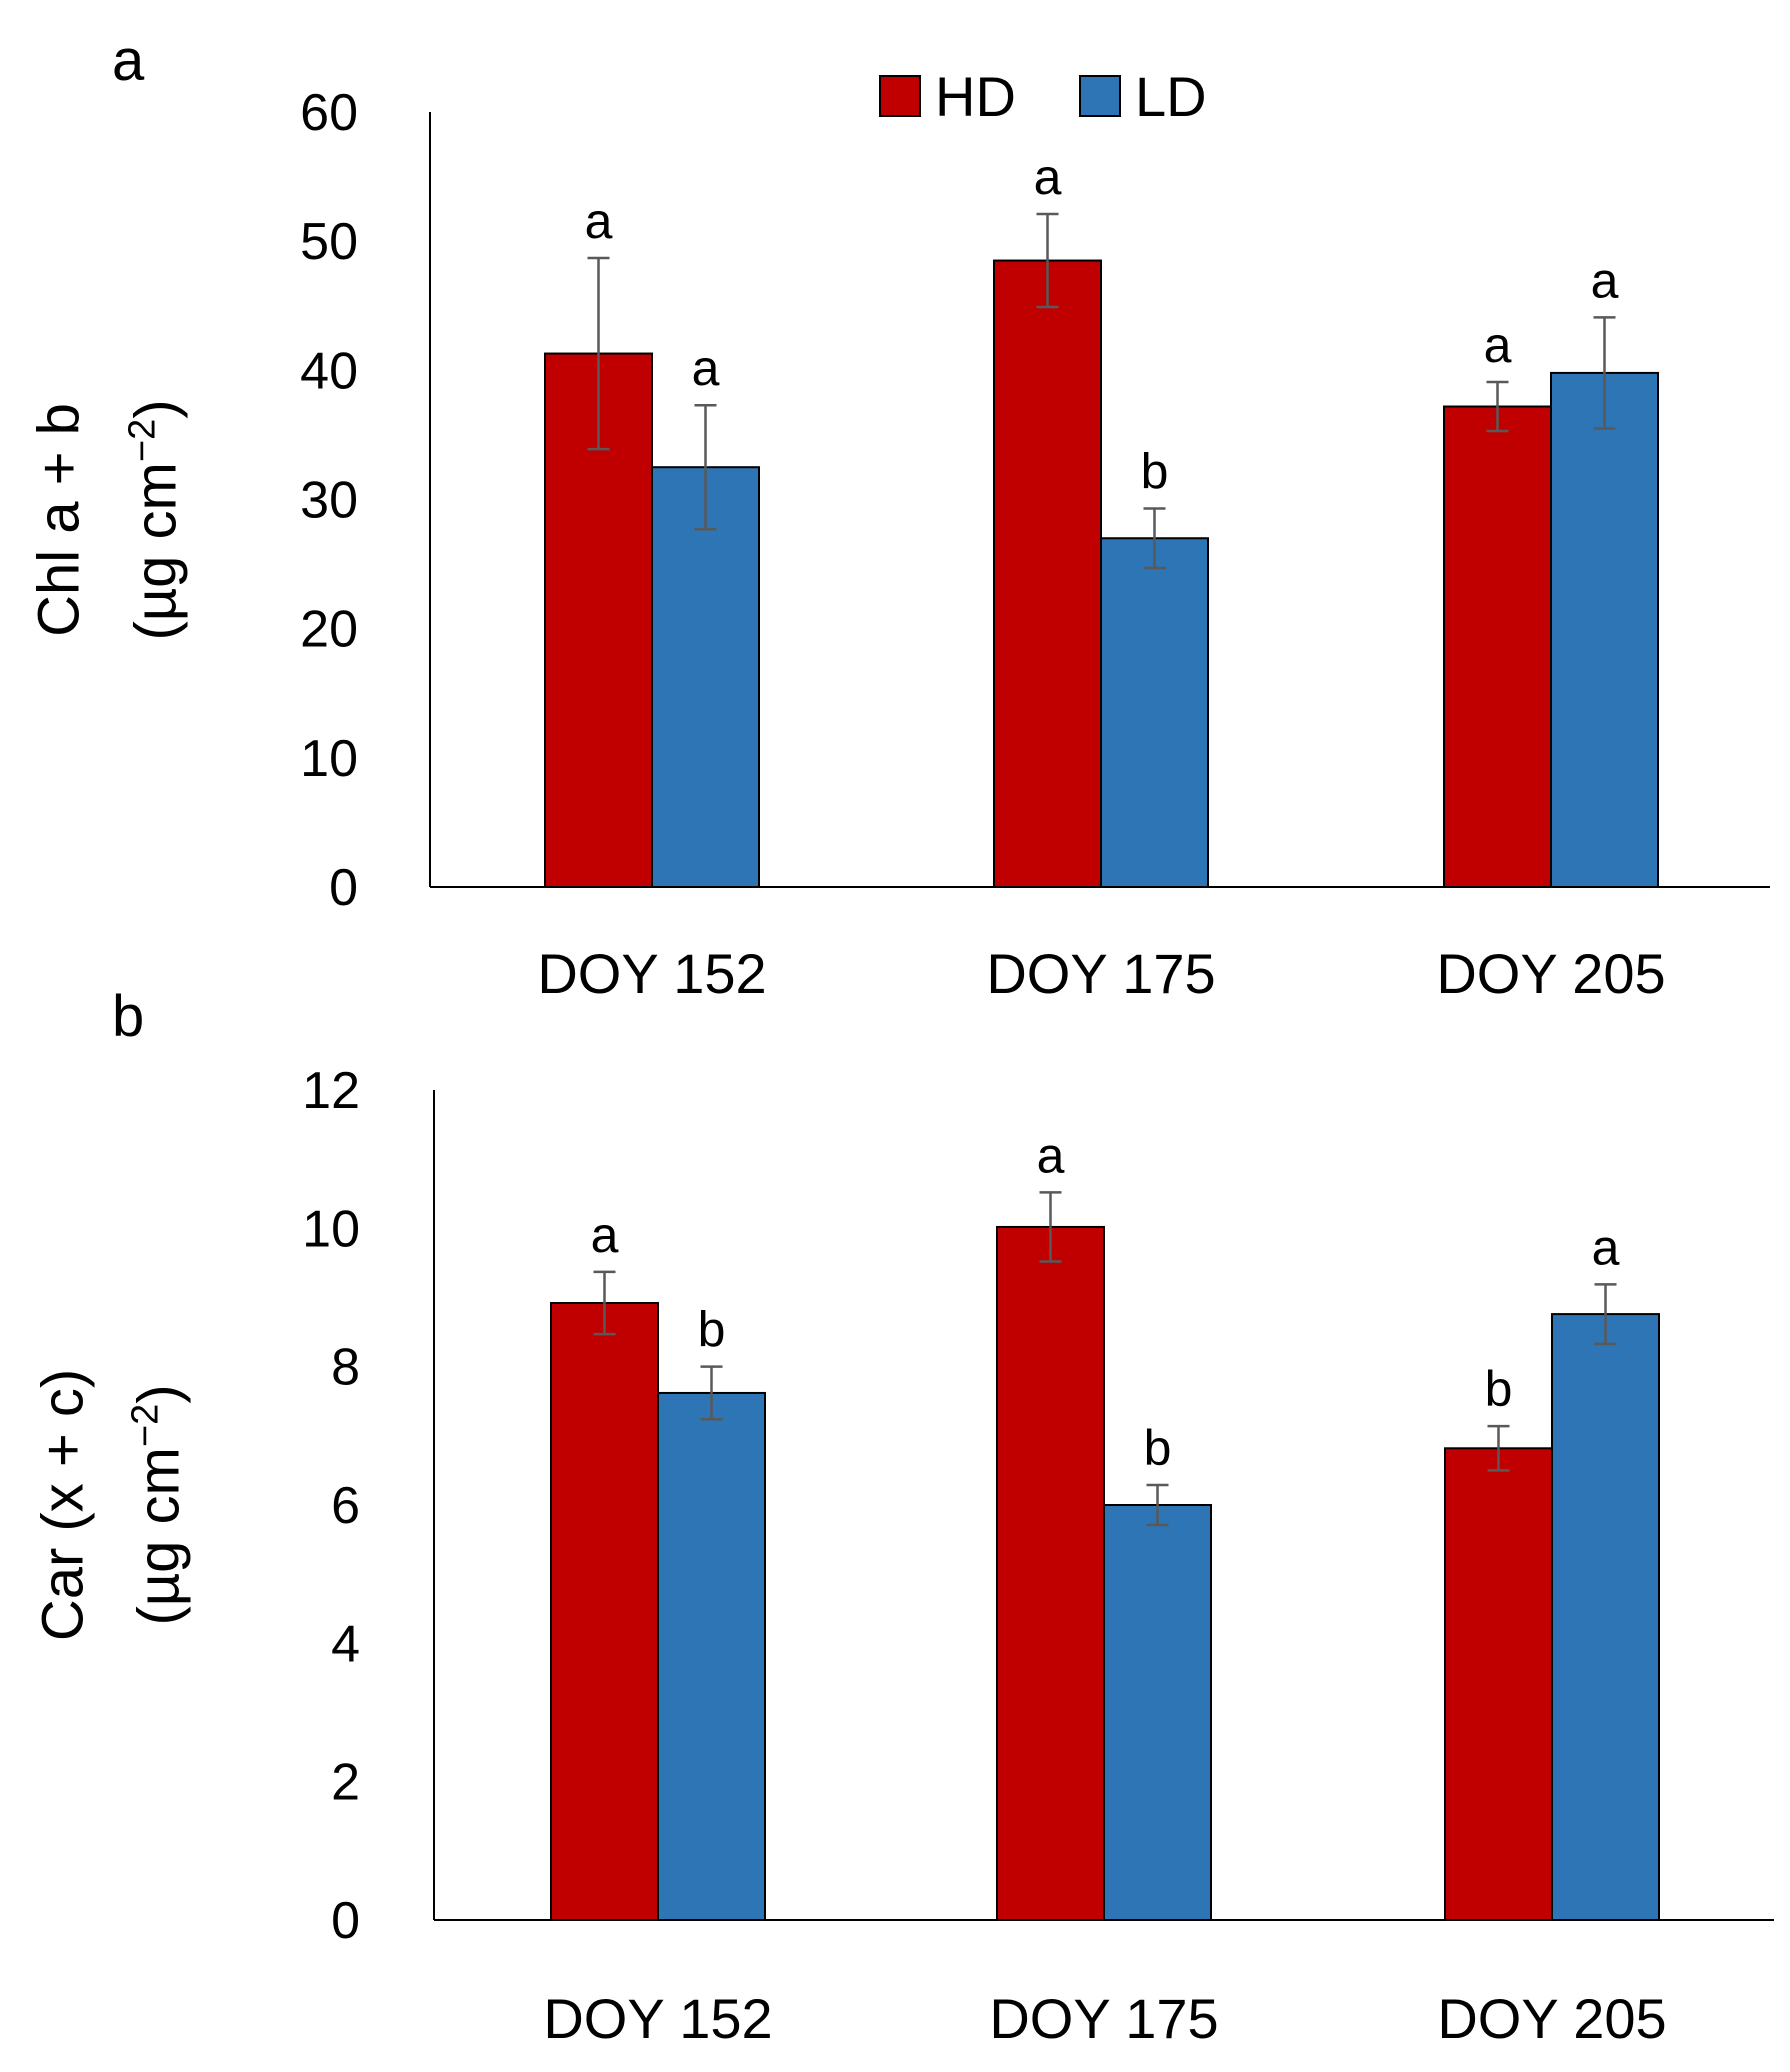  I want to click on panel-label: a, so click(128, 60).